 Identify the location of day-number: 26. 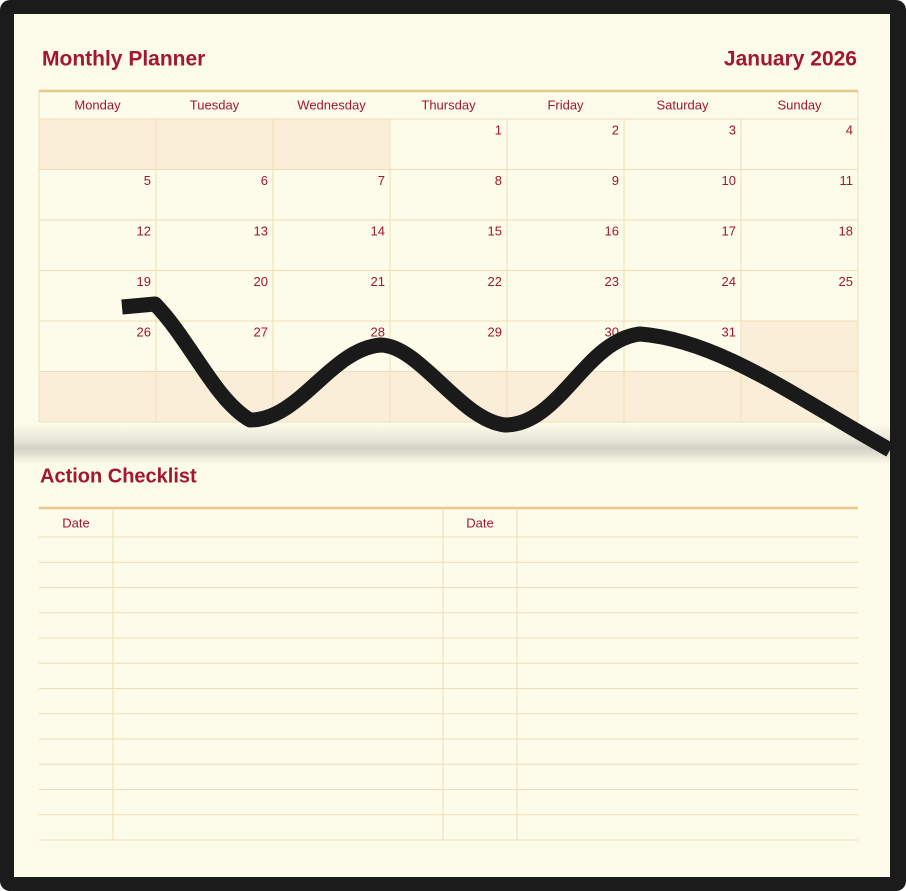
(144, 331).